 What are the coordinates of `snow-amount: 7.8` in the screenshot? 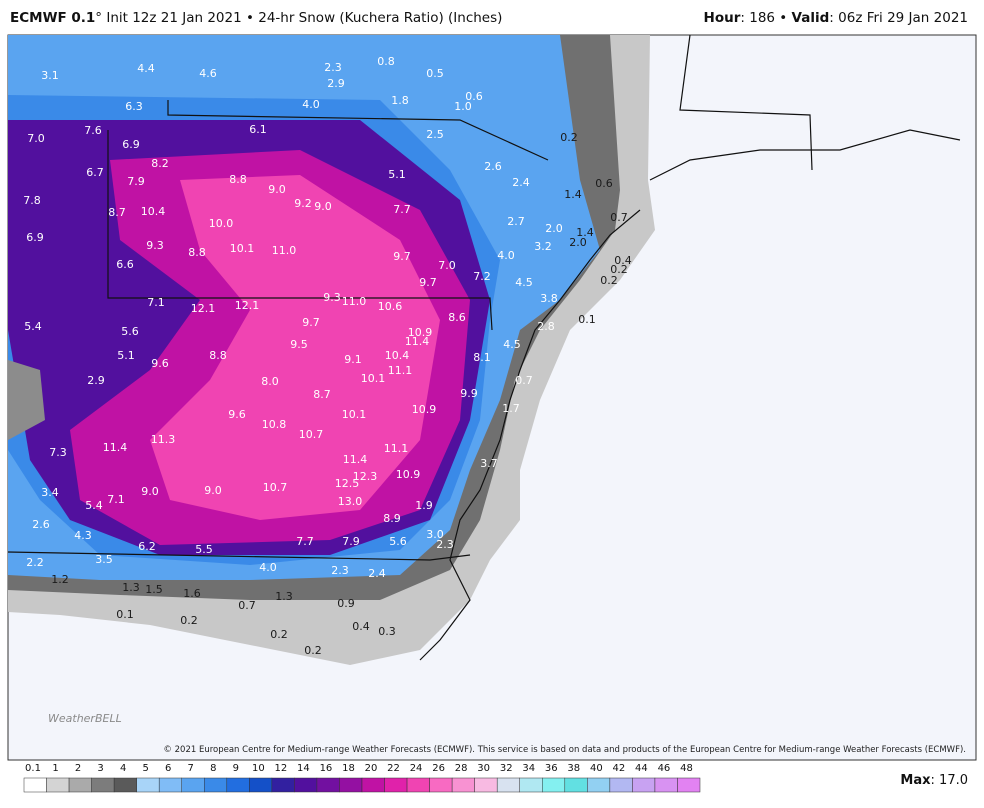 It's located at (32, 200).